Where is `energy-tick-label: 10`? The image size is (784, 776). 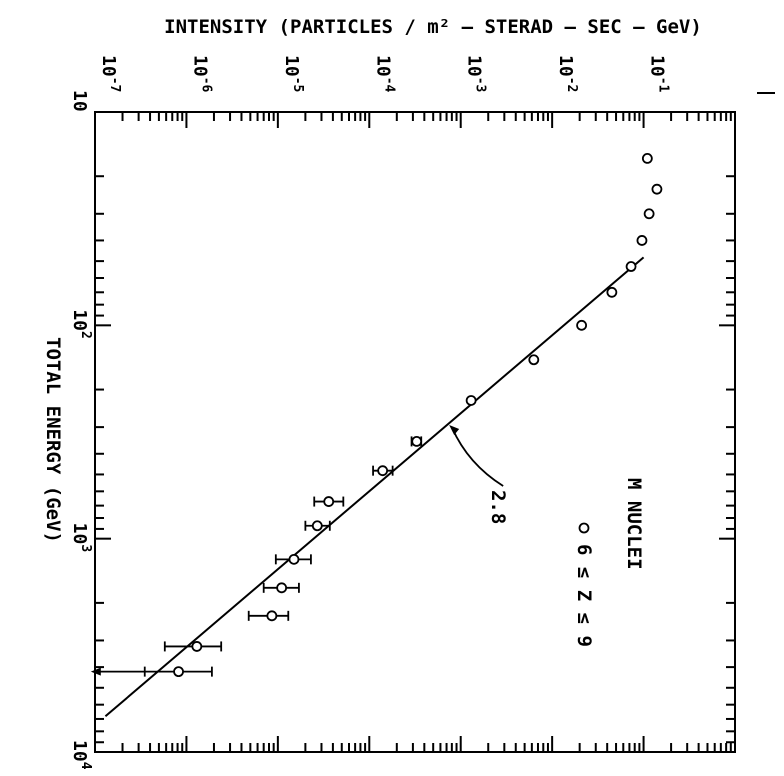
energy-tick-label: 10 is located at coordinates (79, 101).